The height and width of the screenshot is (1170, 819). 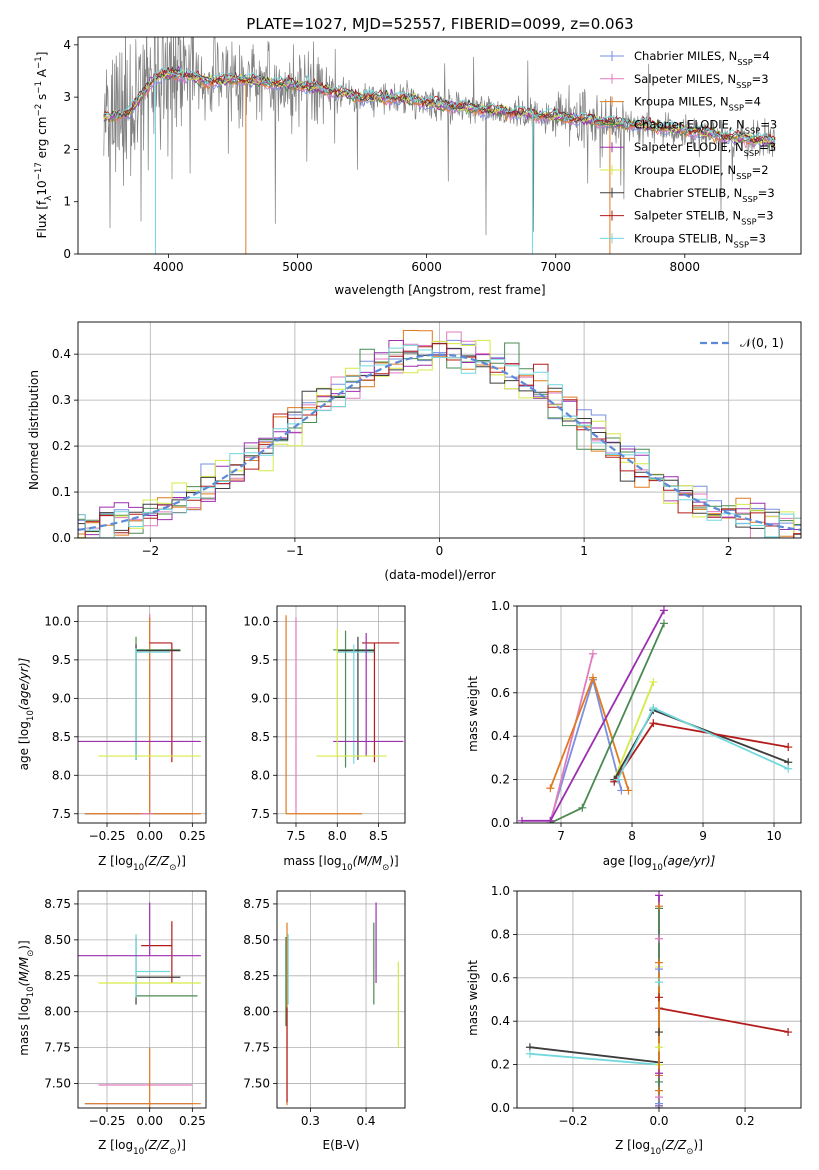 What do you see at coordinates (149, 1121) in the screenshot?
I see `x-tick-label: 0.00` at bounding box center [149, 1121].